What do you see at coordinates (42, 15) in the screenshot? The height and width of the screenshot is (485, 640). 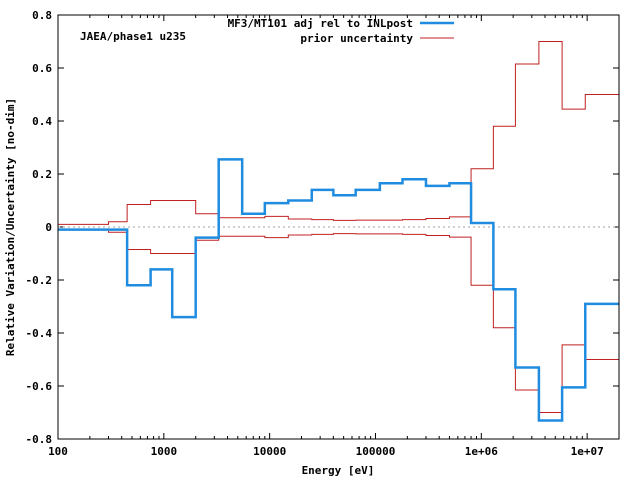 I see `y-tick-label-0: 0.8` at bounding box center [42, 15].